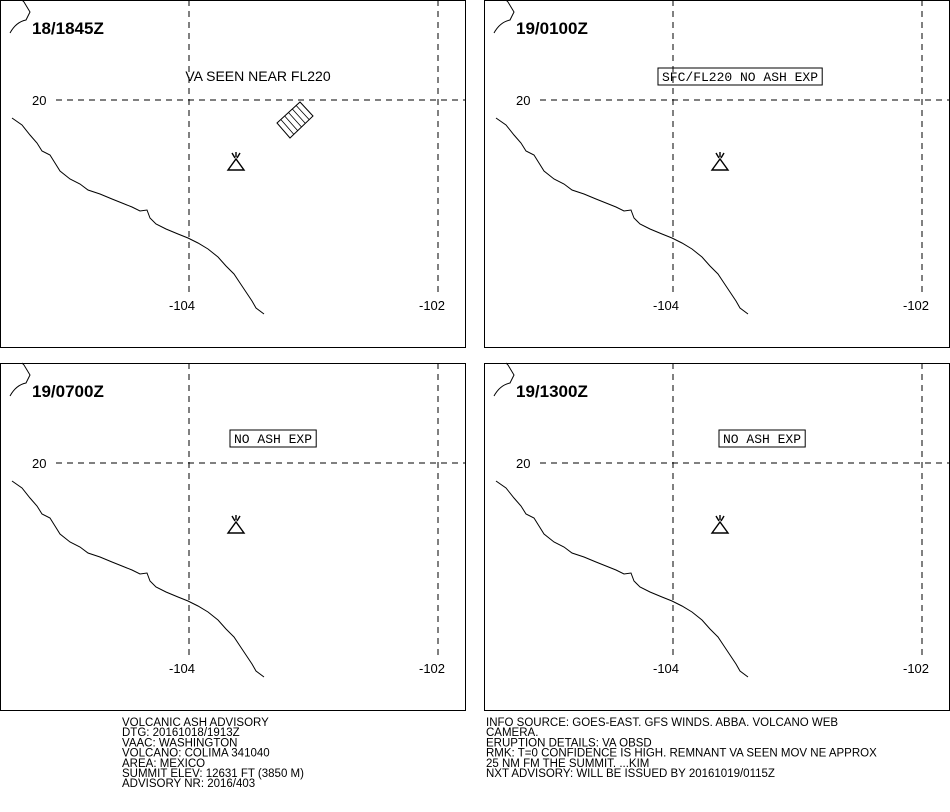  What do you see at coordinates (68, 391) in the screenshot?
I see `panel-time: 19/0700Z` at bounding box center [68, 391].